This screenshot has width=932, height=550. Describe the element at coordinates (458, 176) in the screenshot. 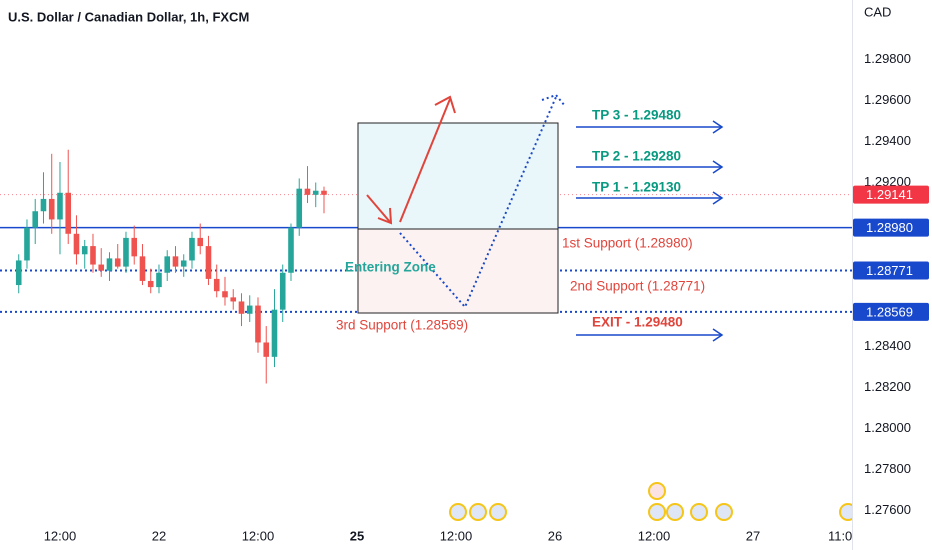

I see `target-box` at that location.